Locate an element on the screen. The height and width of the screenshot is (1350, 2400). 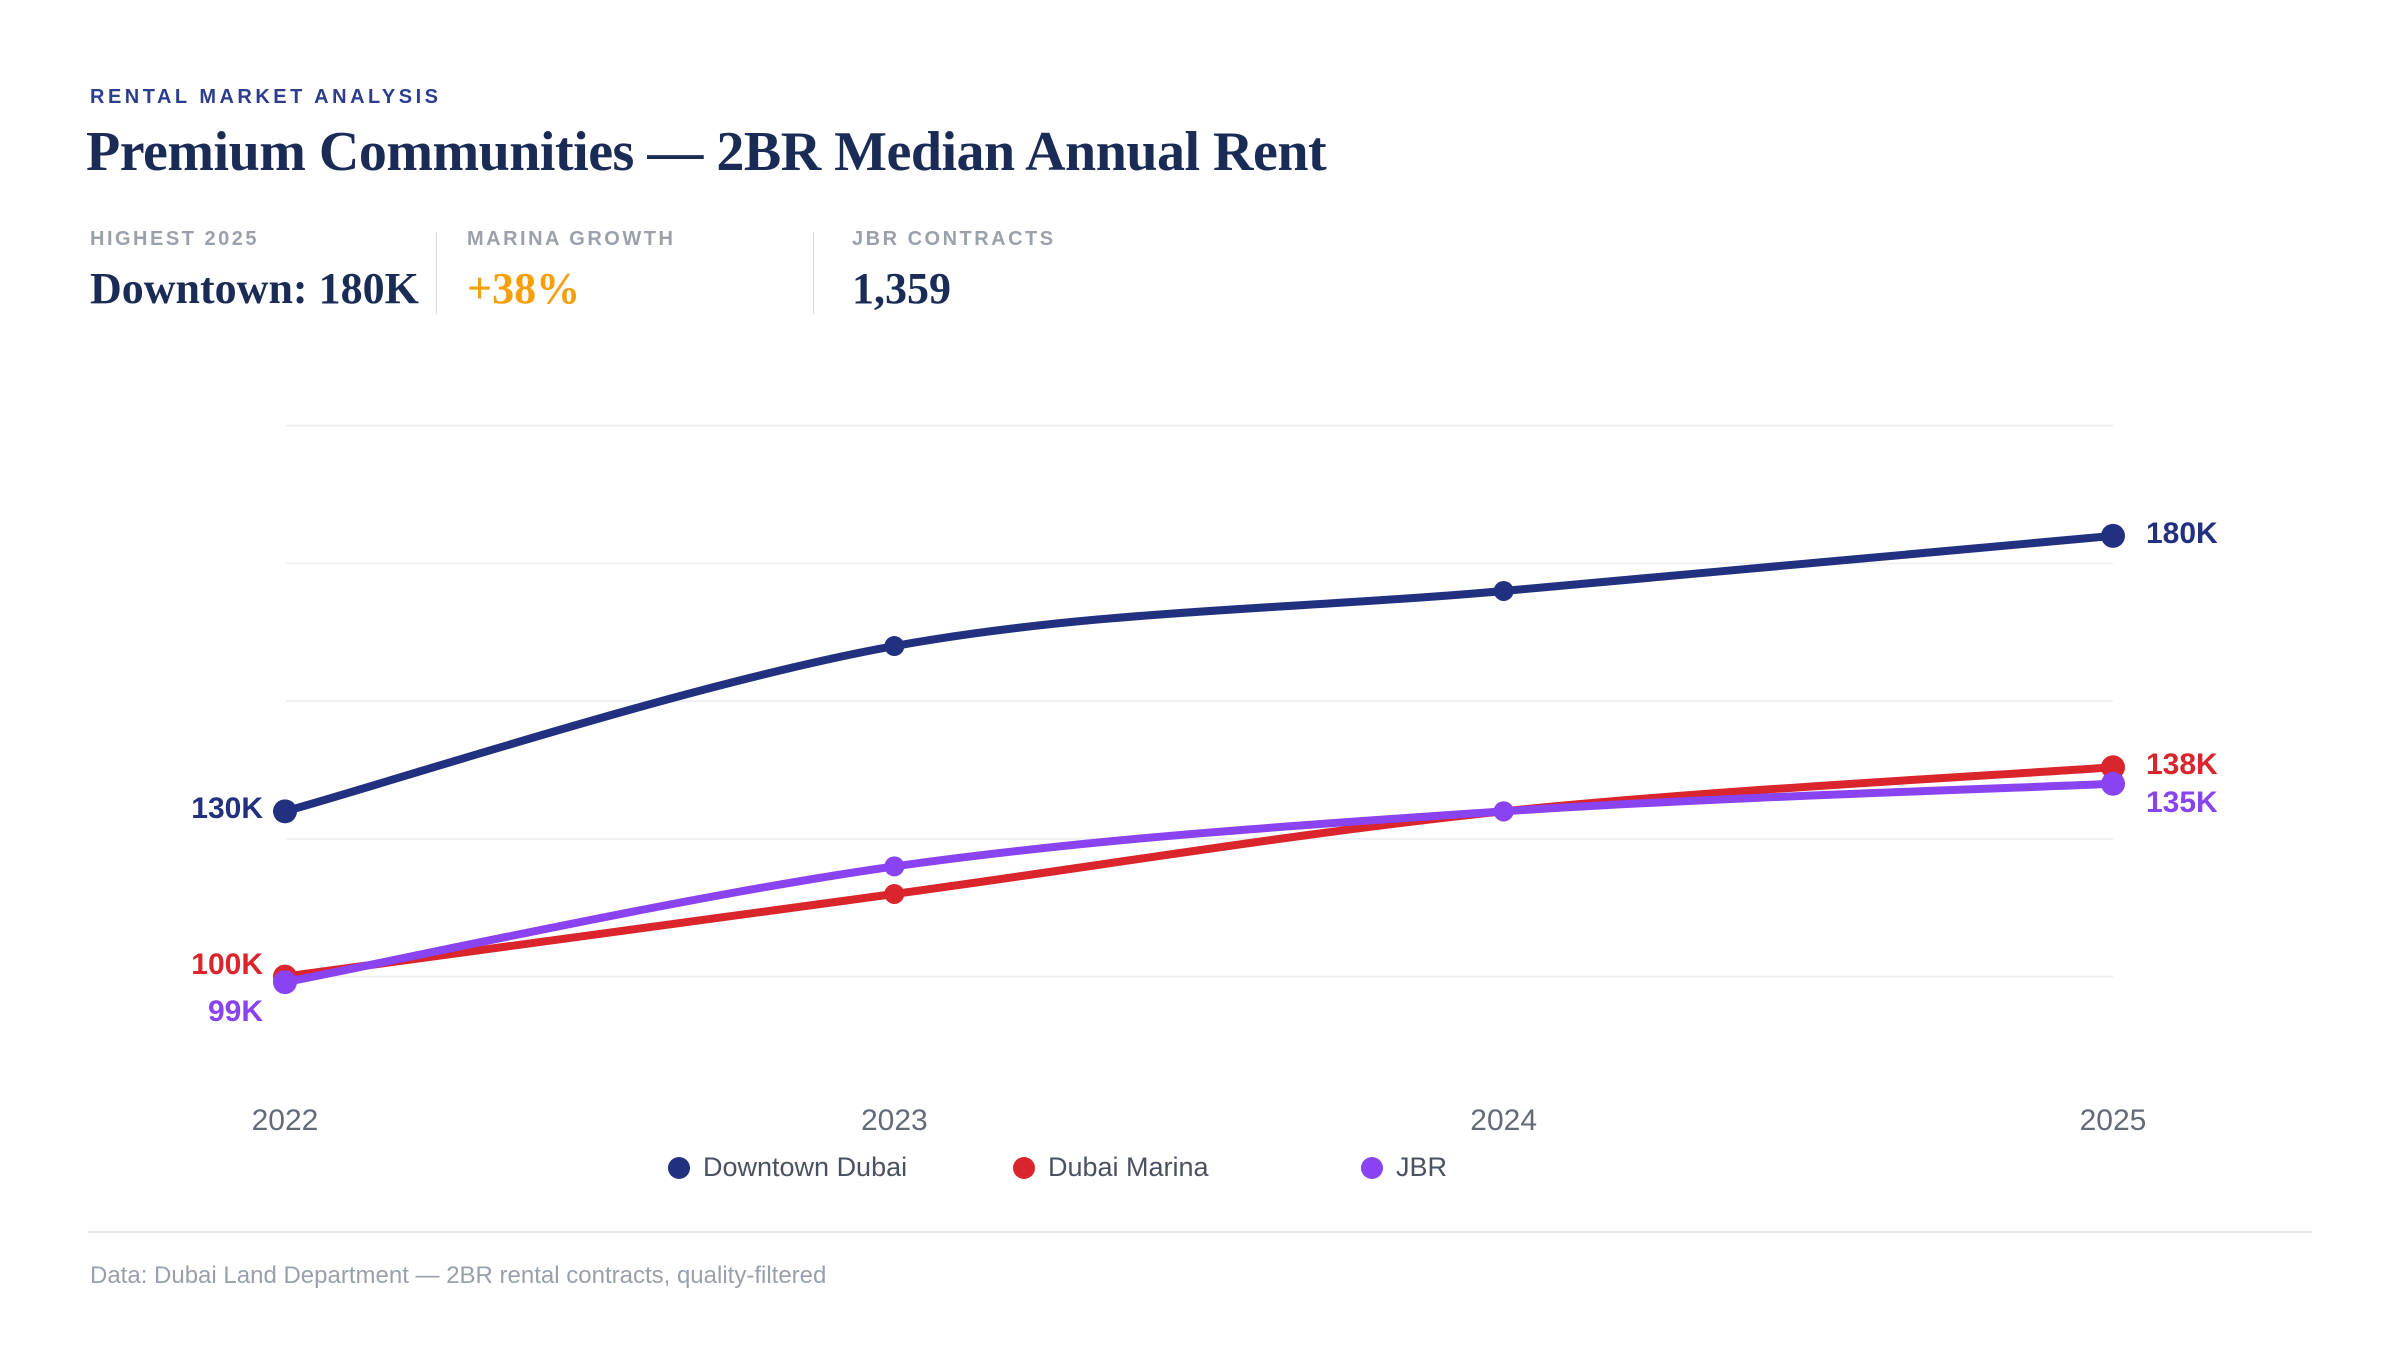
x-axis-label-2024: 2024 is located at coordinates (1504, 1120).